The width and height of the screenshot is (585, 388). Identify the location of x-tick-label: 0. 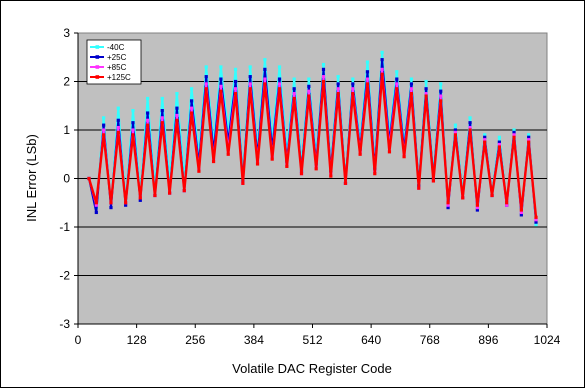
(78, 340).